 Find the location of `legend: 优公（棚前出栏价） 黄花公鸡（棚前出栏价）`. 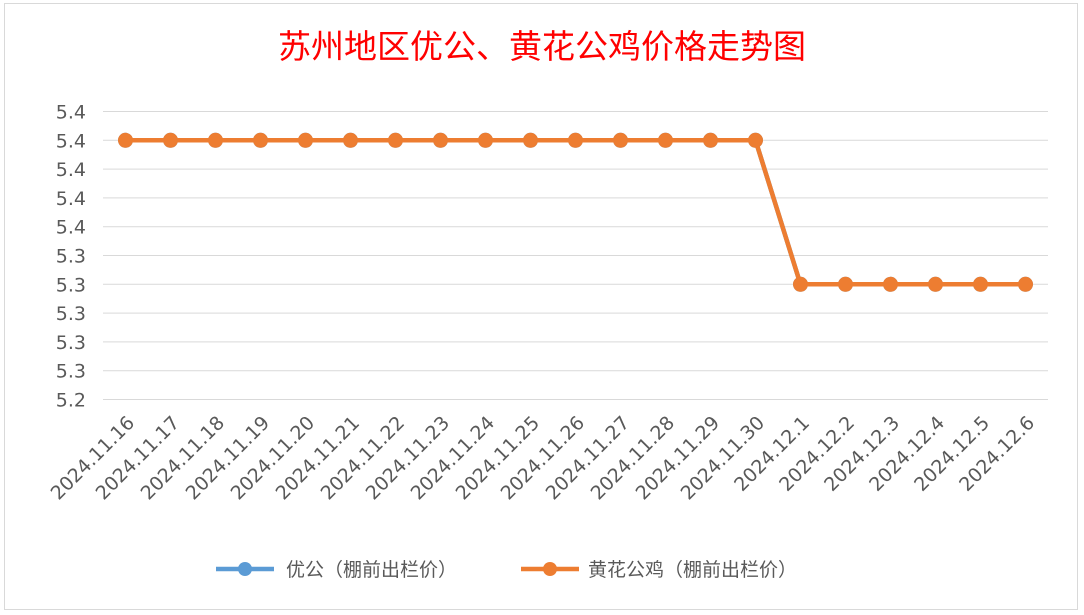

legend: 优公（棚前出栏价） 黄花公鸡（棚前出栏价） is located at coordinates (506, 570).